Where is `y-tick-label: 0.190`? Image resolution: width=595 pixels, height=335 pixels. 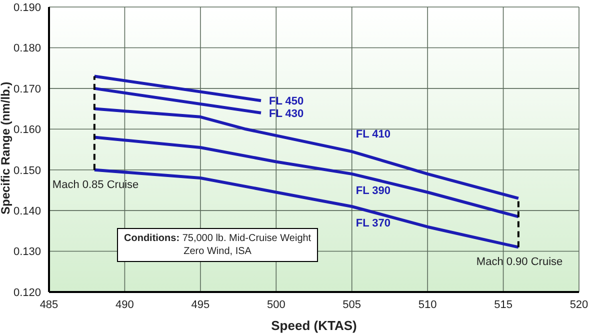
y-tick-label: 0.190 is located at coordinates (27, 8).